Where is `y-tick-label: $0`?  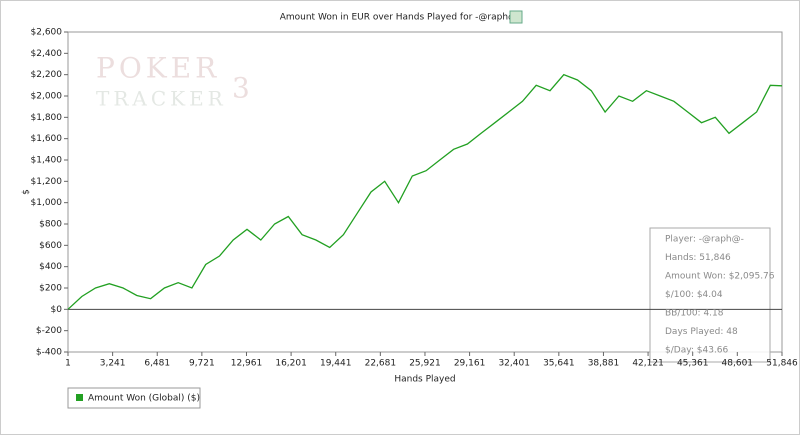 y-tick-label: $0 is located at coordinates (57, 310).